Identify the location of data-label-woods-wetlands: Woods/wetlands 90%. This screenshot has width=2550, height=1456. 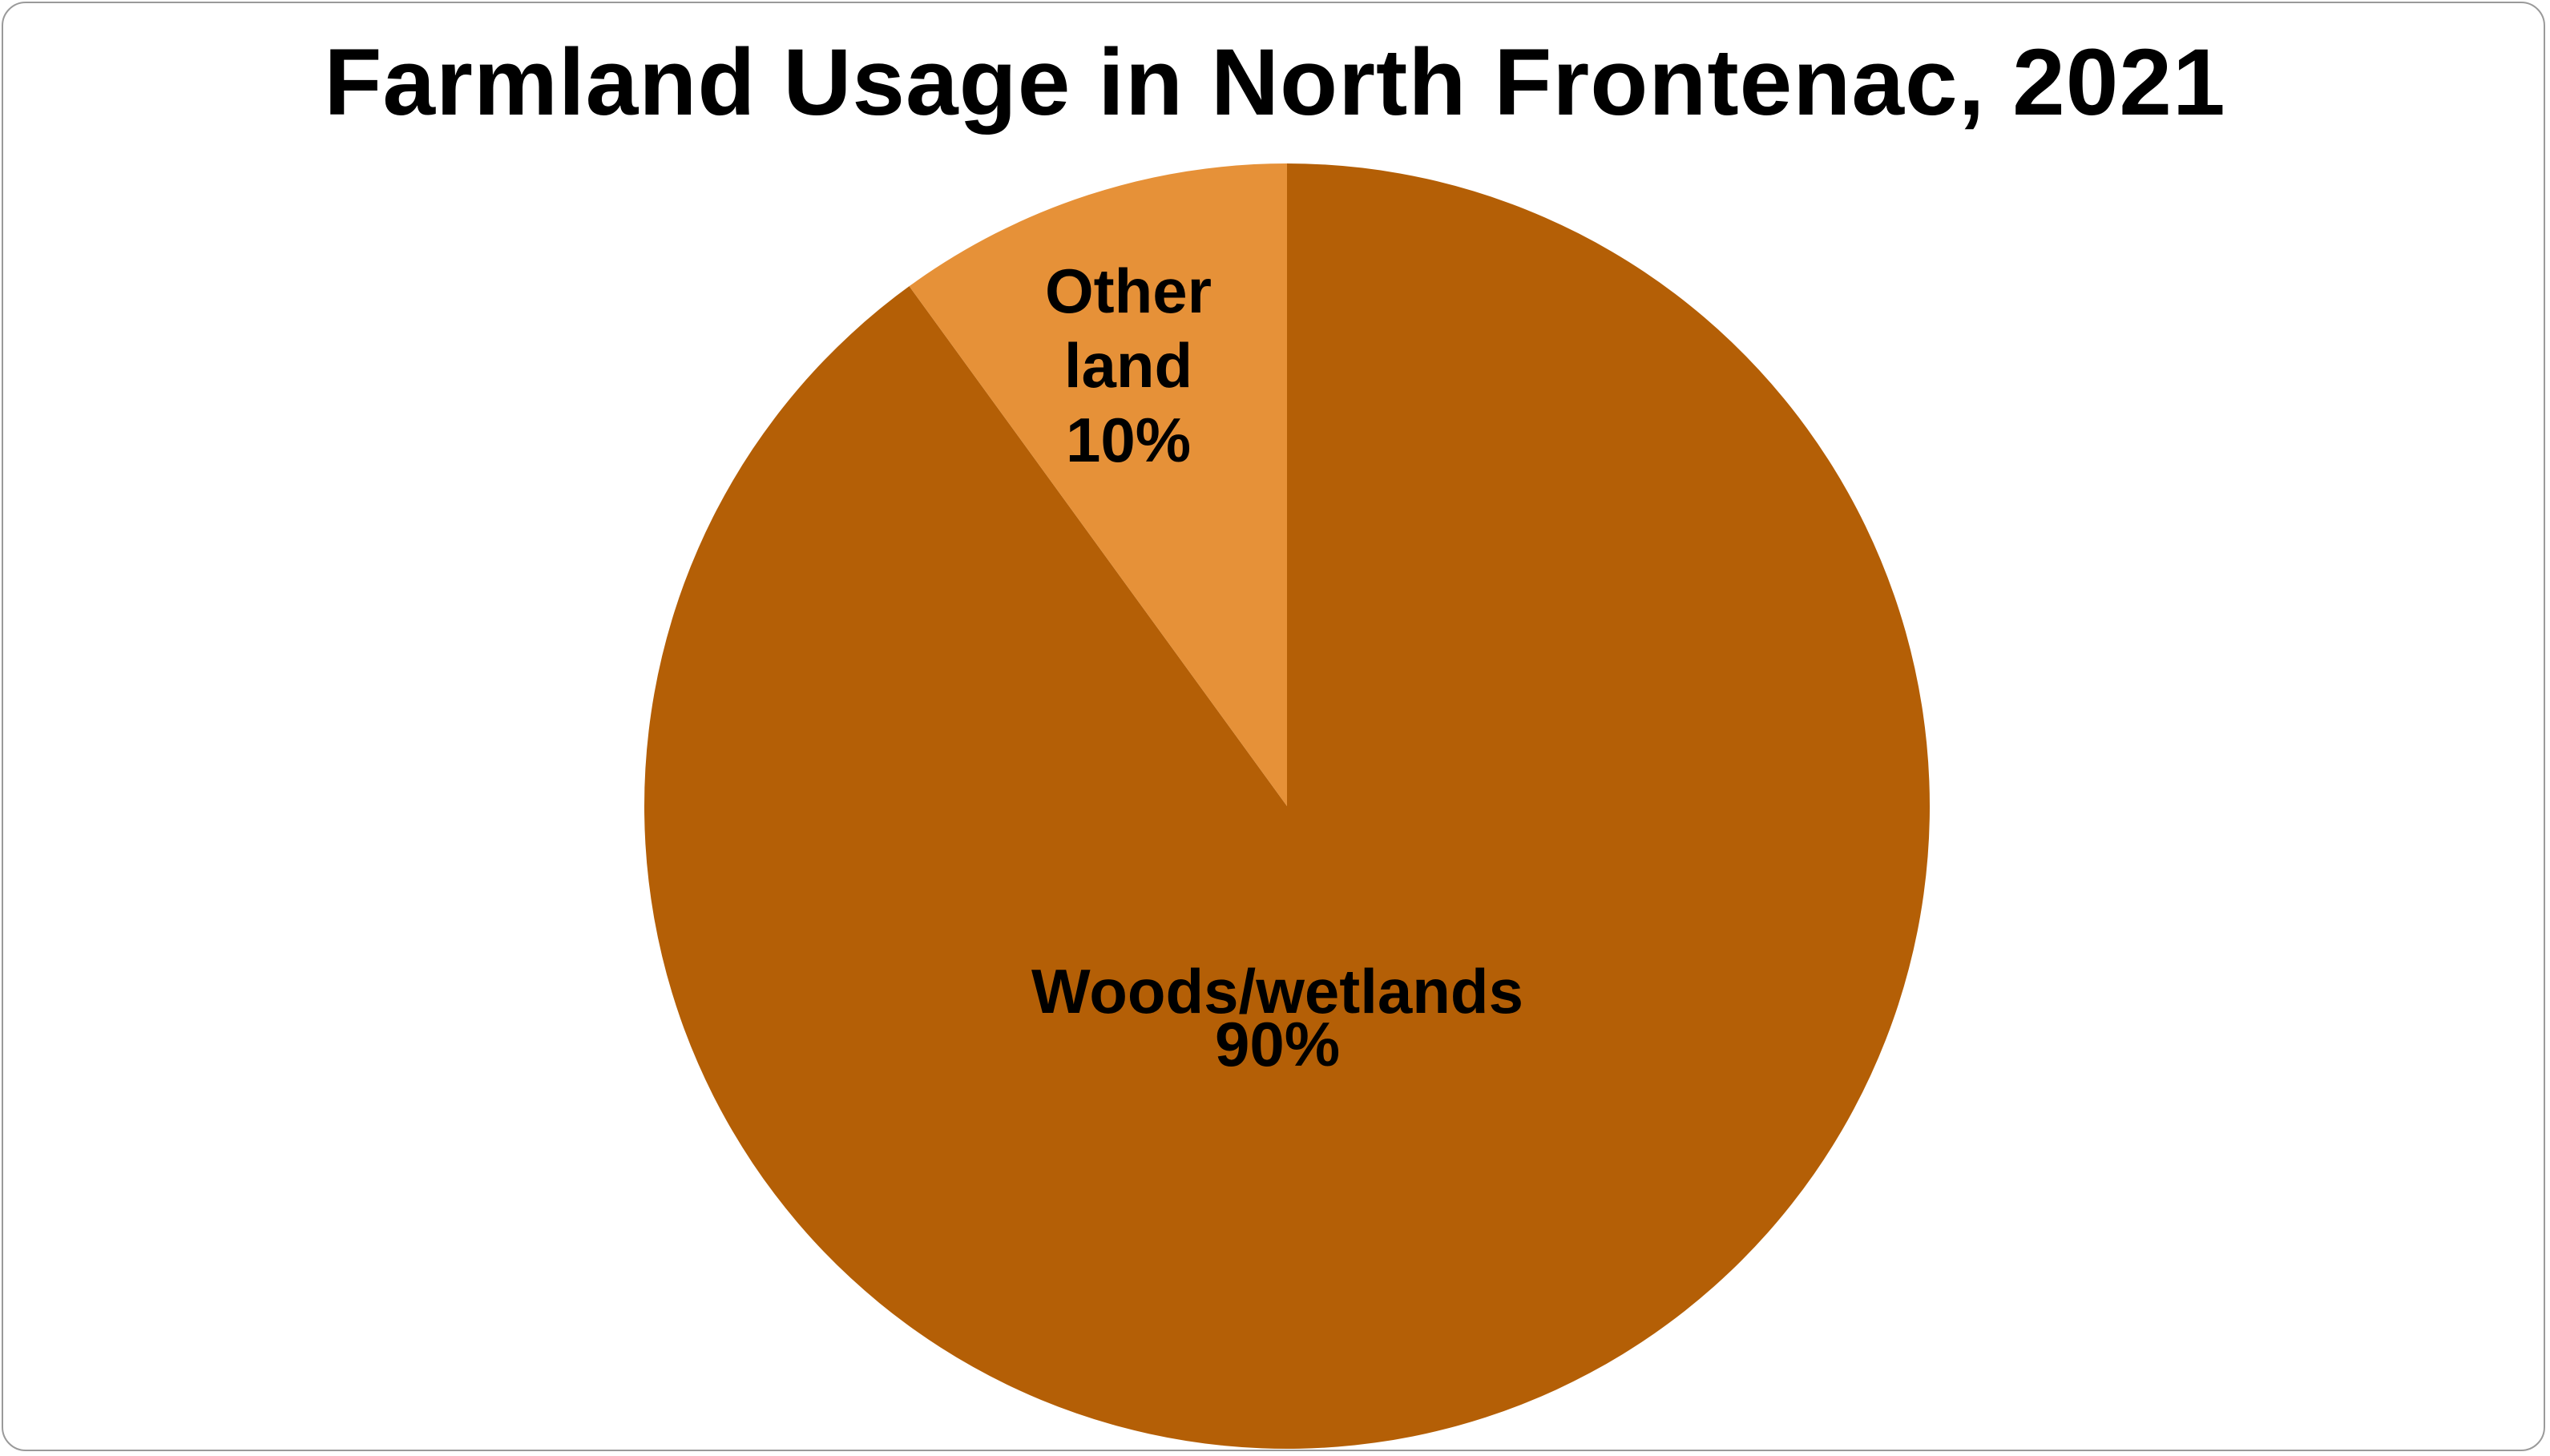
(1277, 1018).